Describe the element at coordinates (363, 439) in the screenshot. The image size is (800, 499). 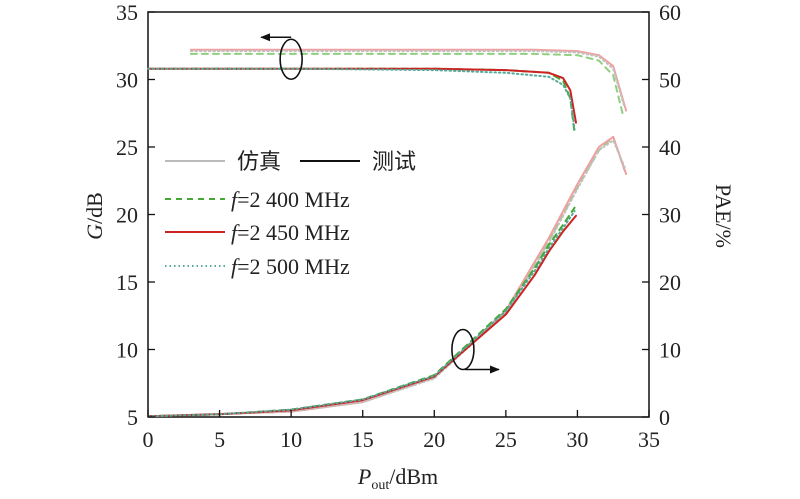
I see `x-tick-label-3: 15` at that location.